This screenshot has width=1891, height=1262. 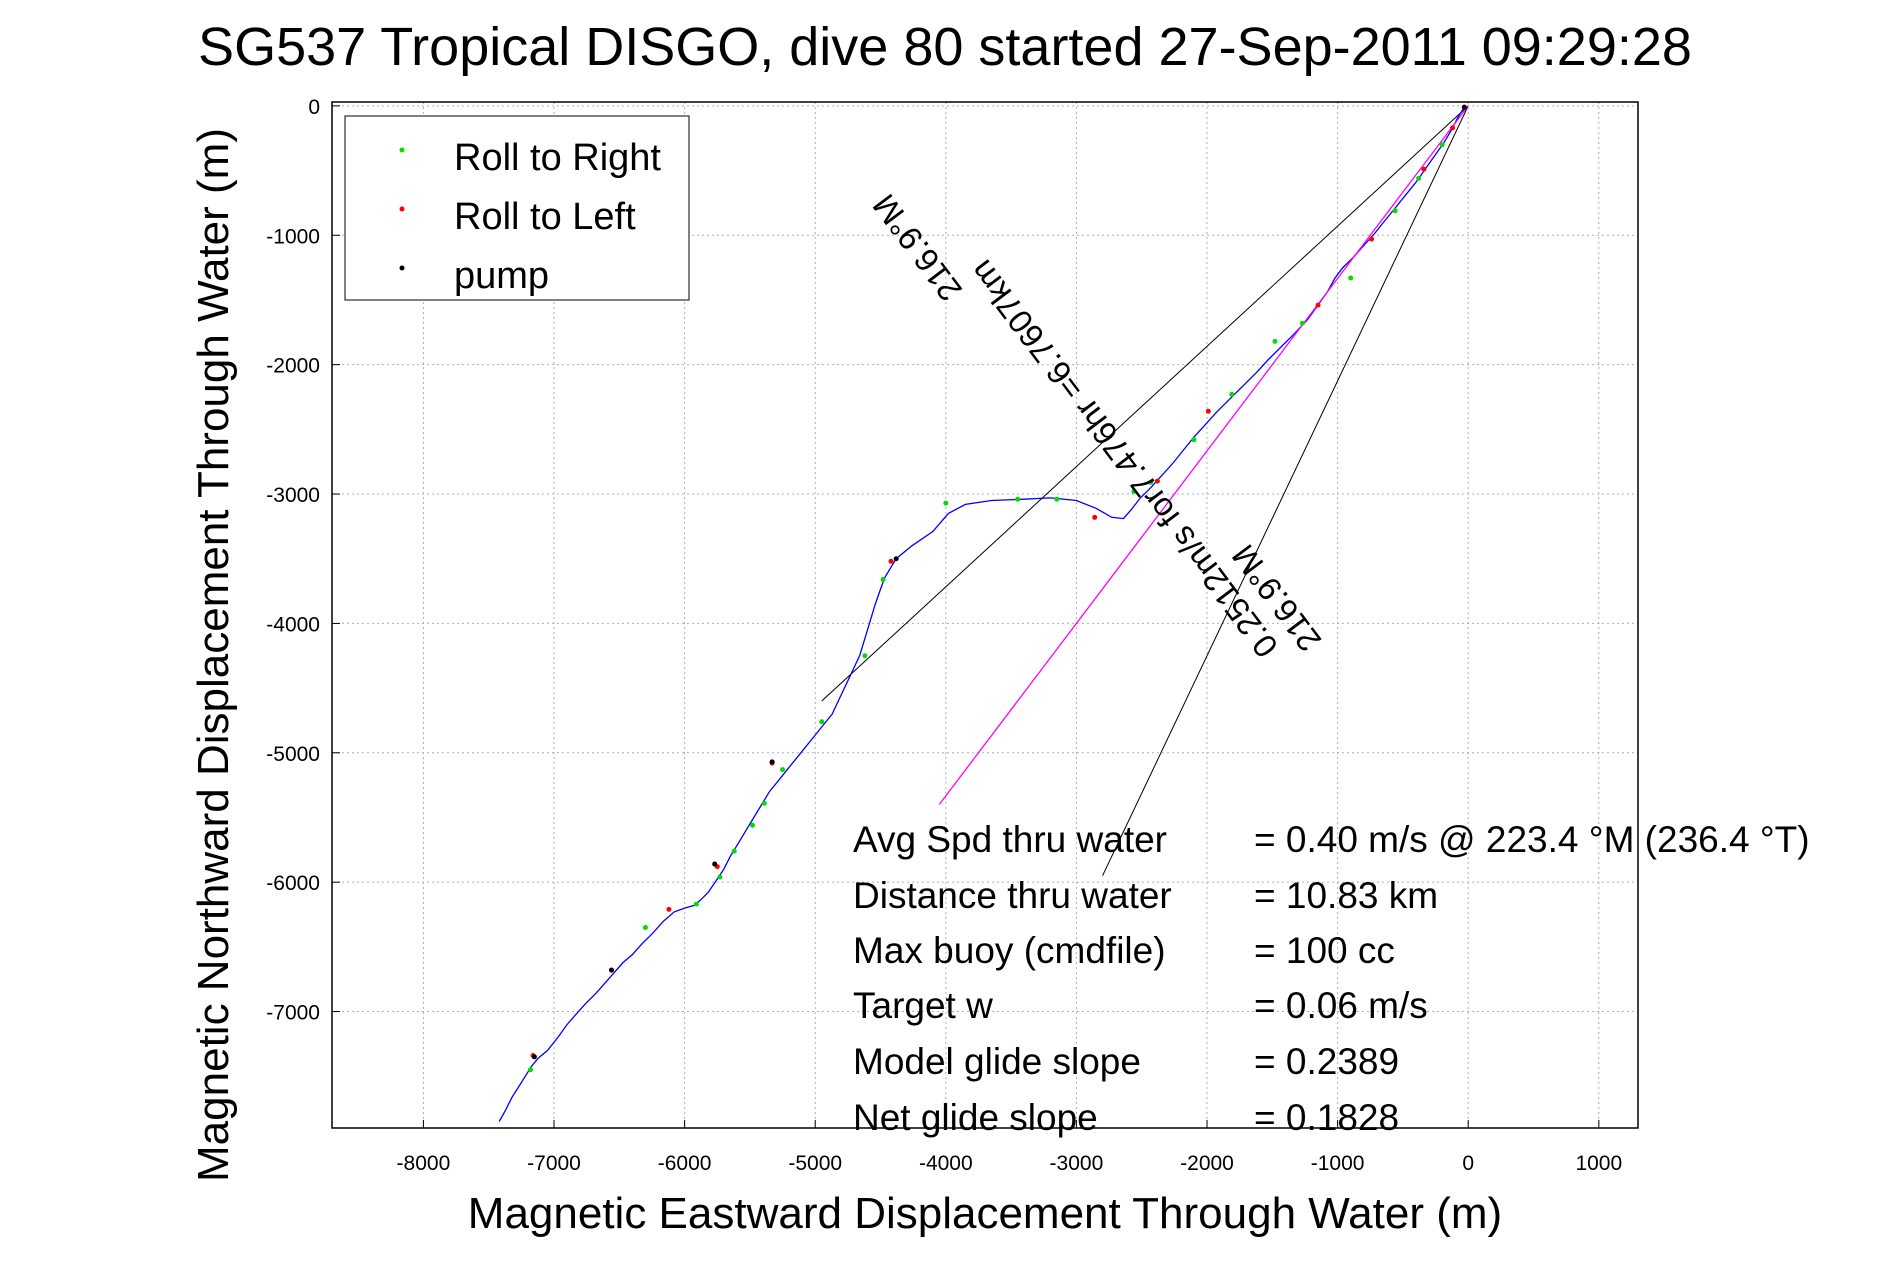 What do you see at coordinates (1324, 950) in the screenshot?
I see `stat-value-max-buoy: = 100 cc` at bounding box center [1324, 950].